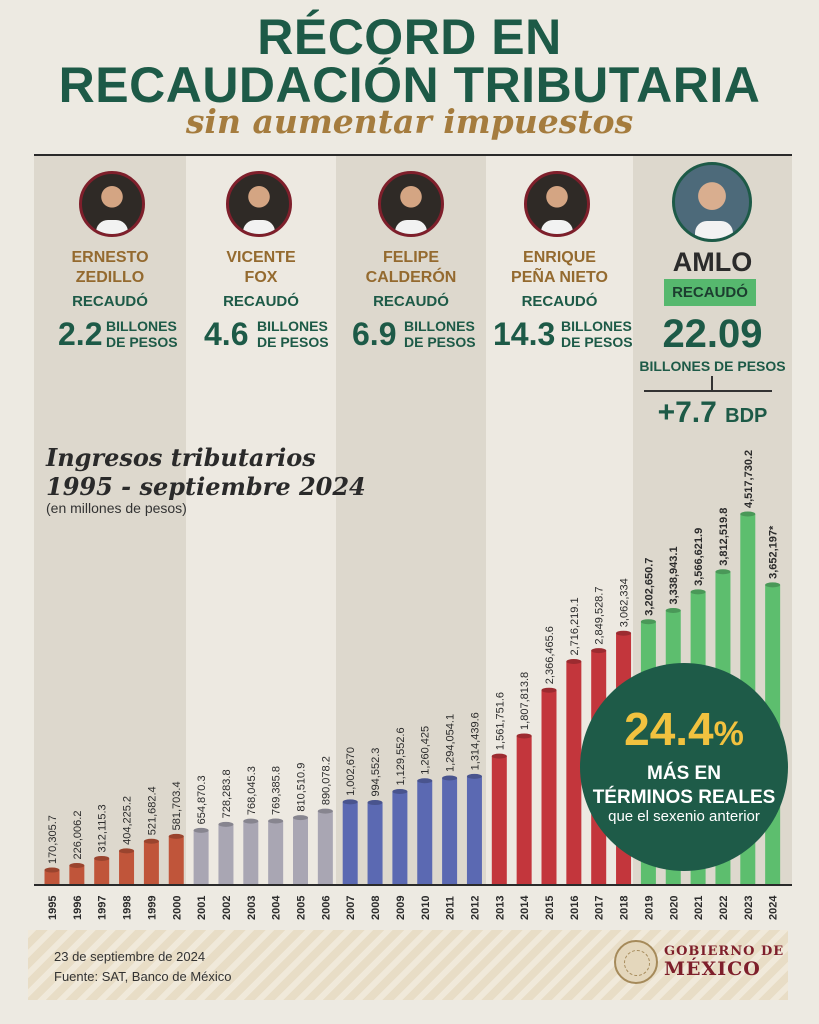 The height and width of the screenshot is (1024, 819). Describe the element at coordinates (110, 267) in the screenshot. I see `president-name-zedillo: ERNESTO ZEDILLO` at that location.